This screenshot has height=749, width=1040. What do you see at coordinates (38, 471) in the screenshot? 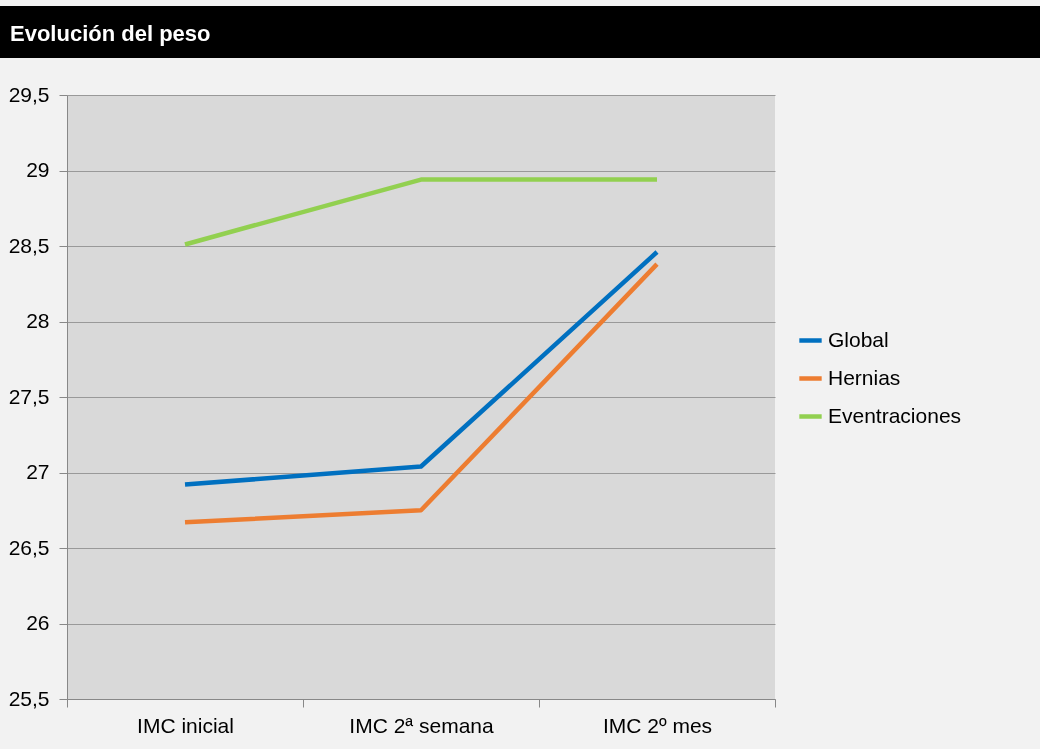
I see `y-tick-label: 27` at bounding box center [38, 471].